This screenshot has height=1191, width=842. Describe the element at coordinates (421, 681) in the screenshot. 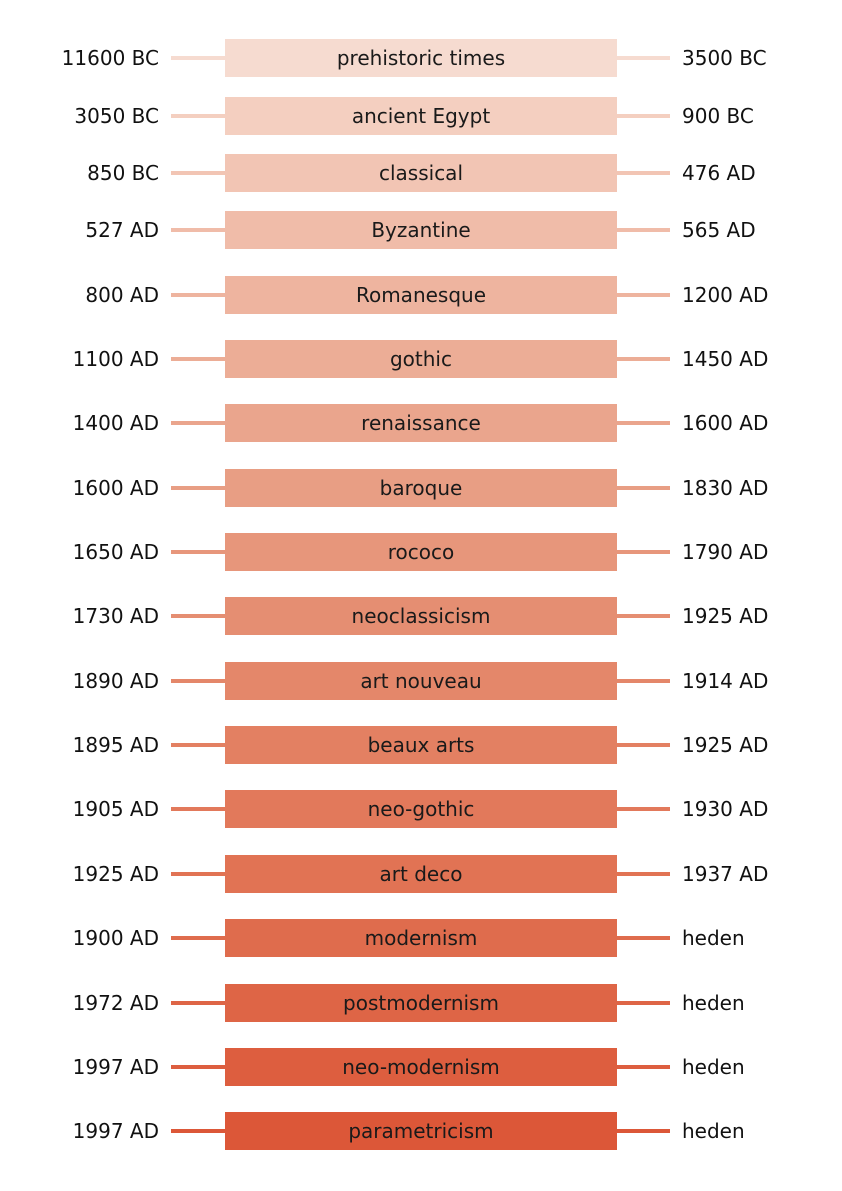

I see `period-bar: art nouveau` at that location.